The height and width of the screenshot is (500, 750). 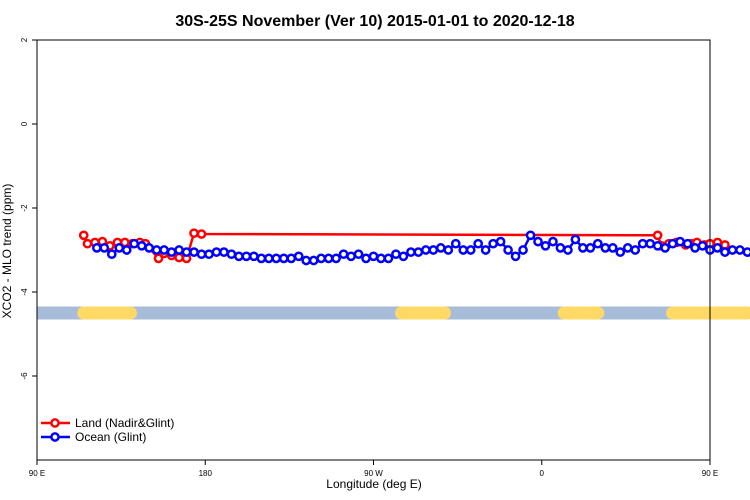 I want to click on x-axis: 90 E 180 90 W 0 90 E, so click(x=373, y=469).